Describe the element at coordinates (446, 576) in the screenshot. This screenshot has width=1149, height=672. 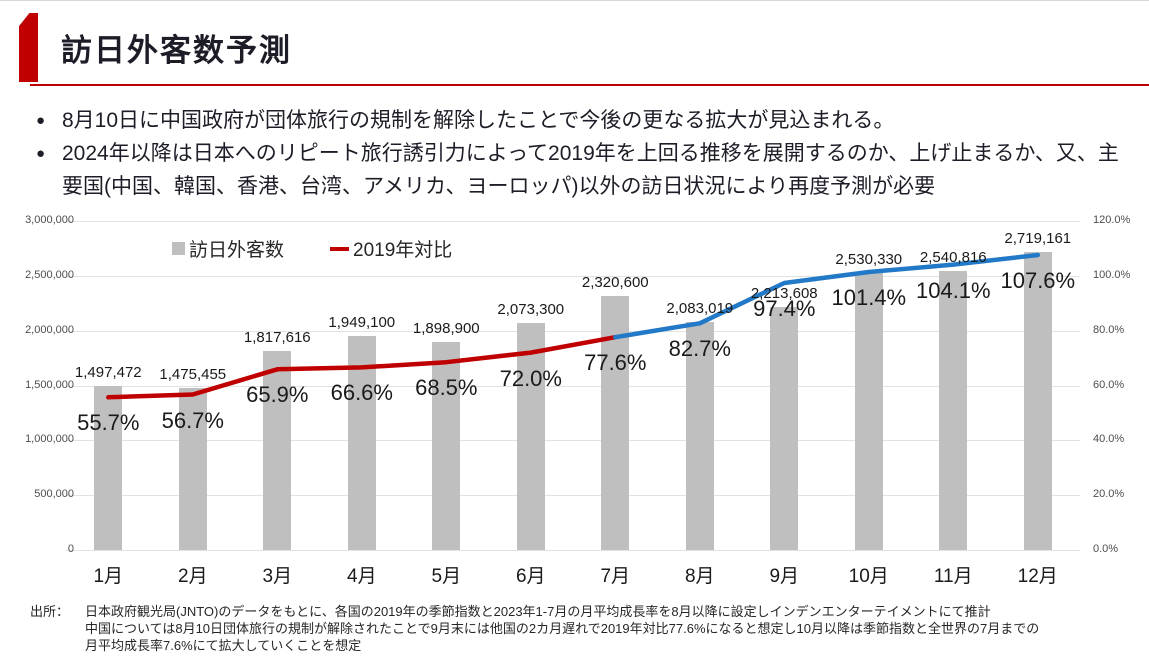
I see `x-axis-tick: 5月` at that location.